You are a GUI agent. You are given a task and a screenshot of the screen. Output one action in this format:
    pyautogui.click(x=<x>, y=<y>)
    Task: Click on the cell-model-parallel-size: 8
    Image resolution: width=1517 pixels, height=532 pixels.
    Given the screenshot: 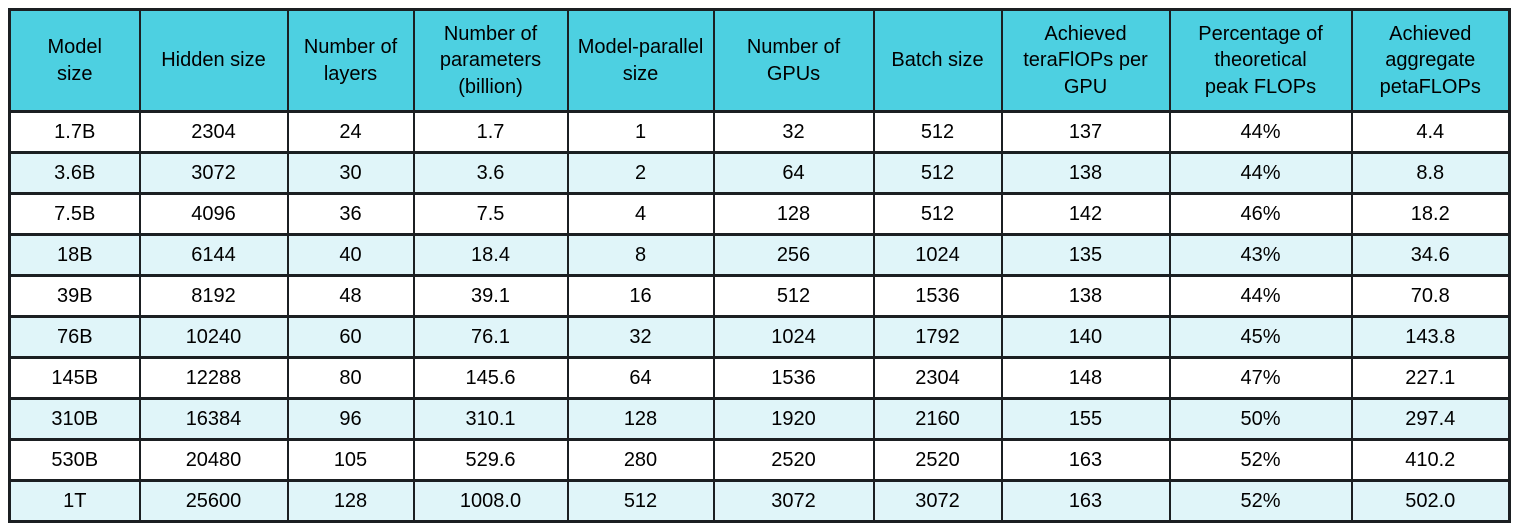 What is the action you would take?
    pyautogui.click(x=640, y=255)
    